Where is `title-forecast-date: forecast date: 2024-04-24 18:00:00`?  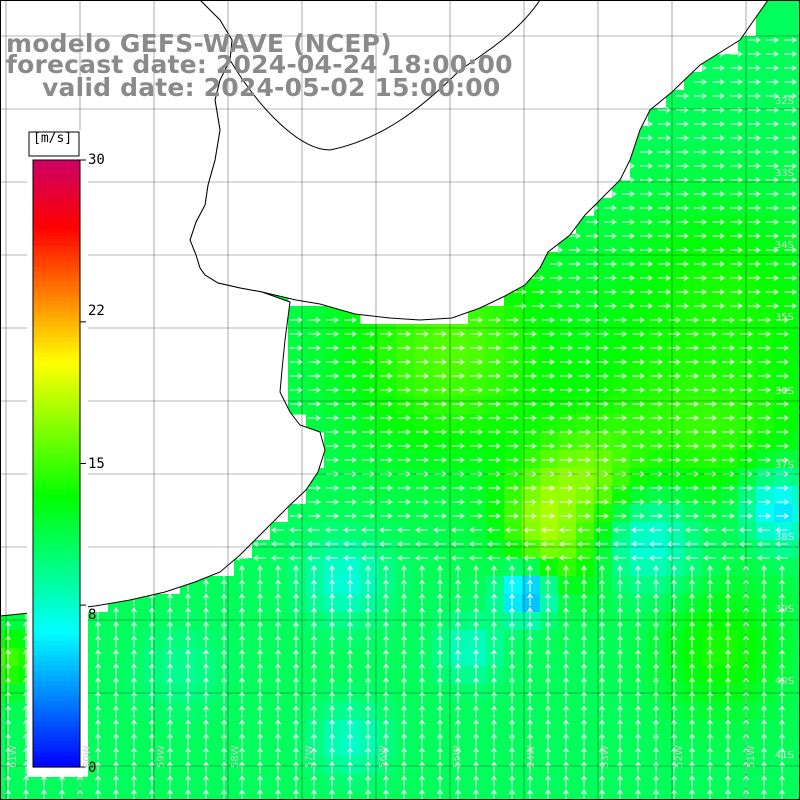
title-forecast-date: forecast date: 2024-04-24 18:00:00 is located at coordinates (259, 64).